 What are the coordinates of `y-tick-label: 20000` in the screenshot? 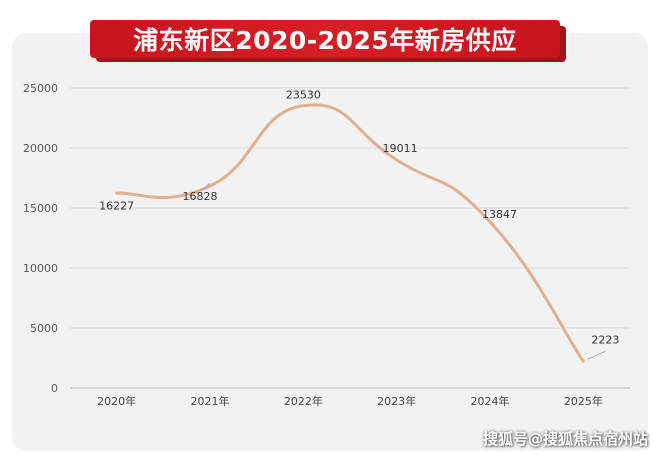 It's located at (40, 148).